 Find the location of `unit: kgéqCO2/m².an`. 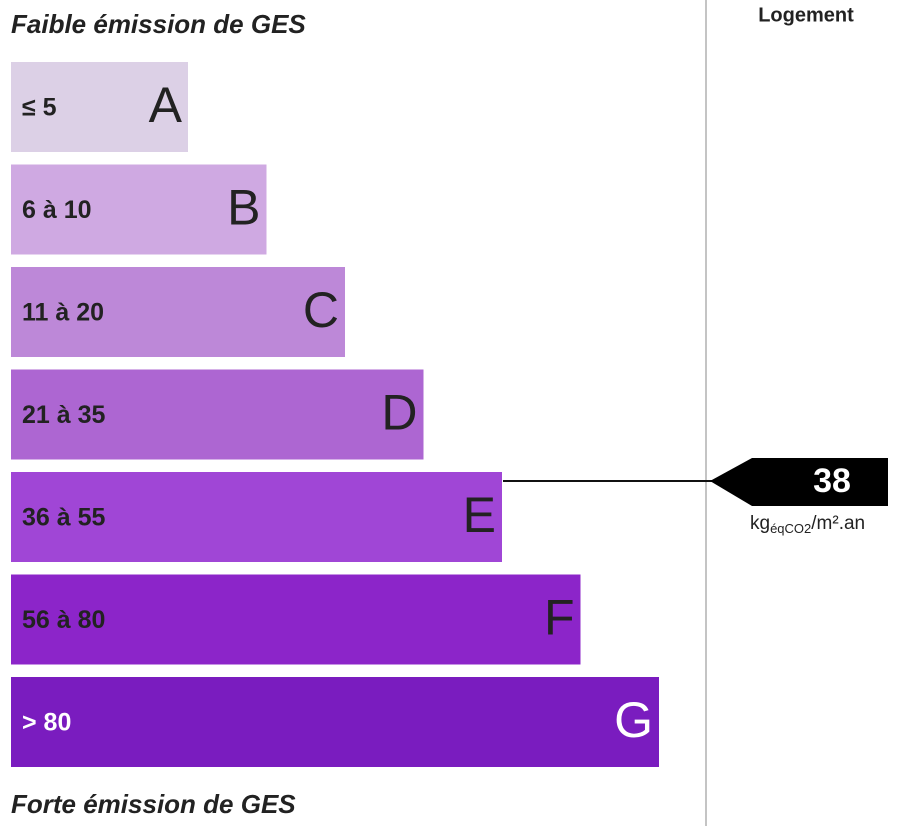

unit: kgéqCO2/m².an is located at coordinates (807, 524).